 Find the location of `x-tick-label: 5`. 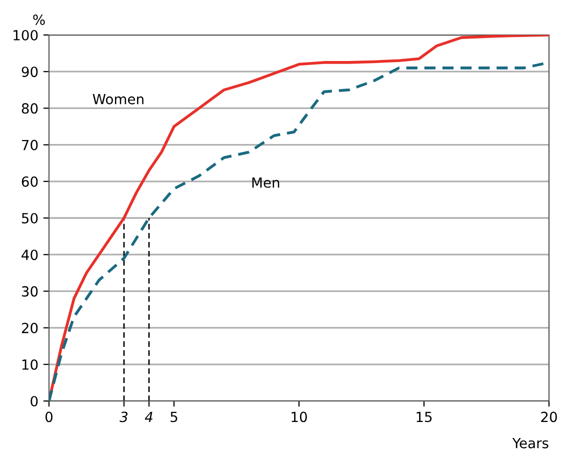

x-tick-label: 5 is located at coordinates (174, 417).